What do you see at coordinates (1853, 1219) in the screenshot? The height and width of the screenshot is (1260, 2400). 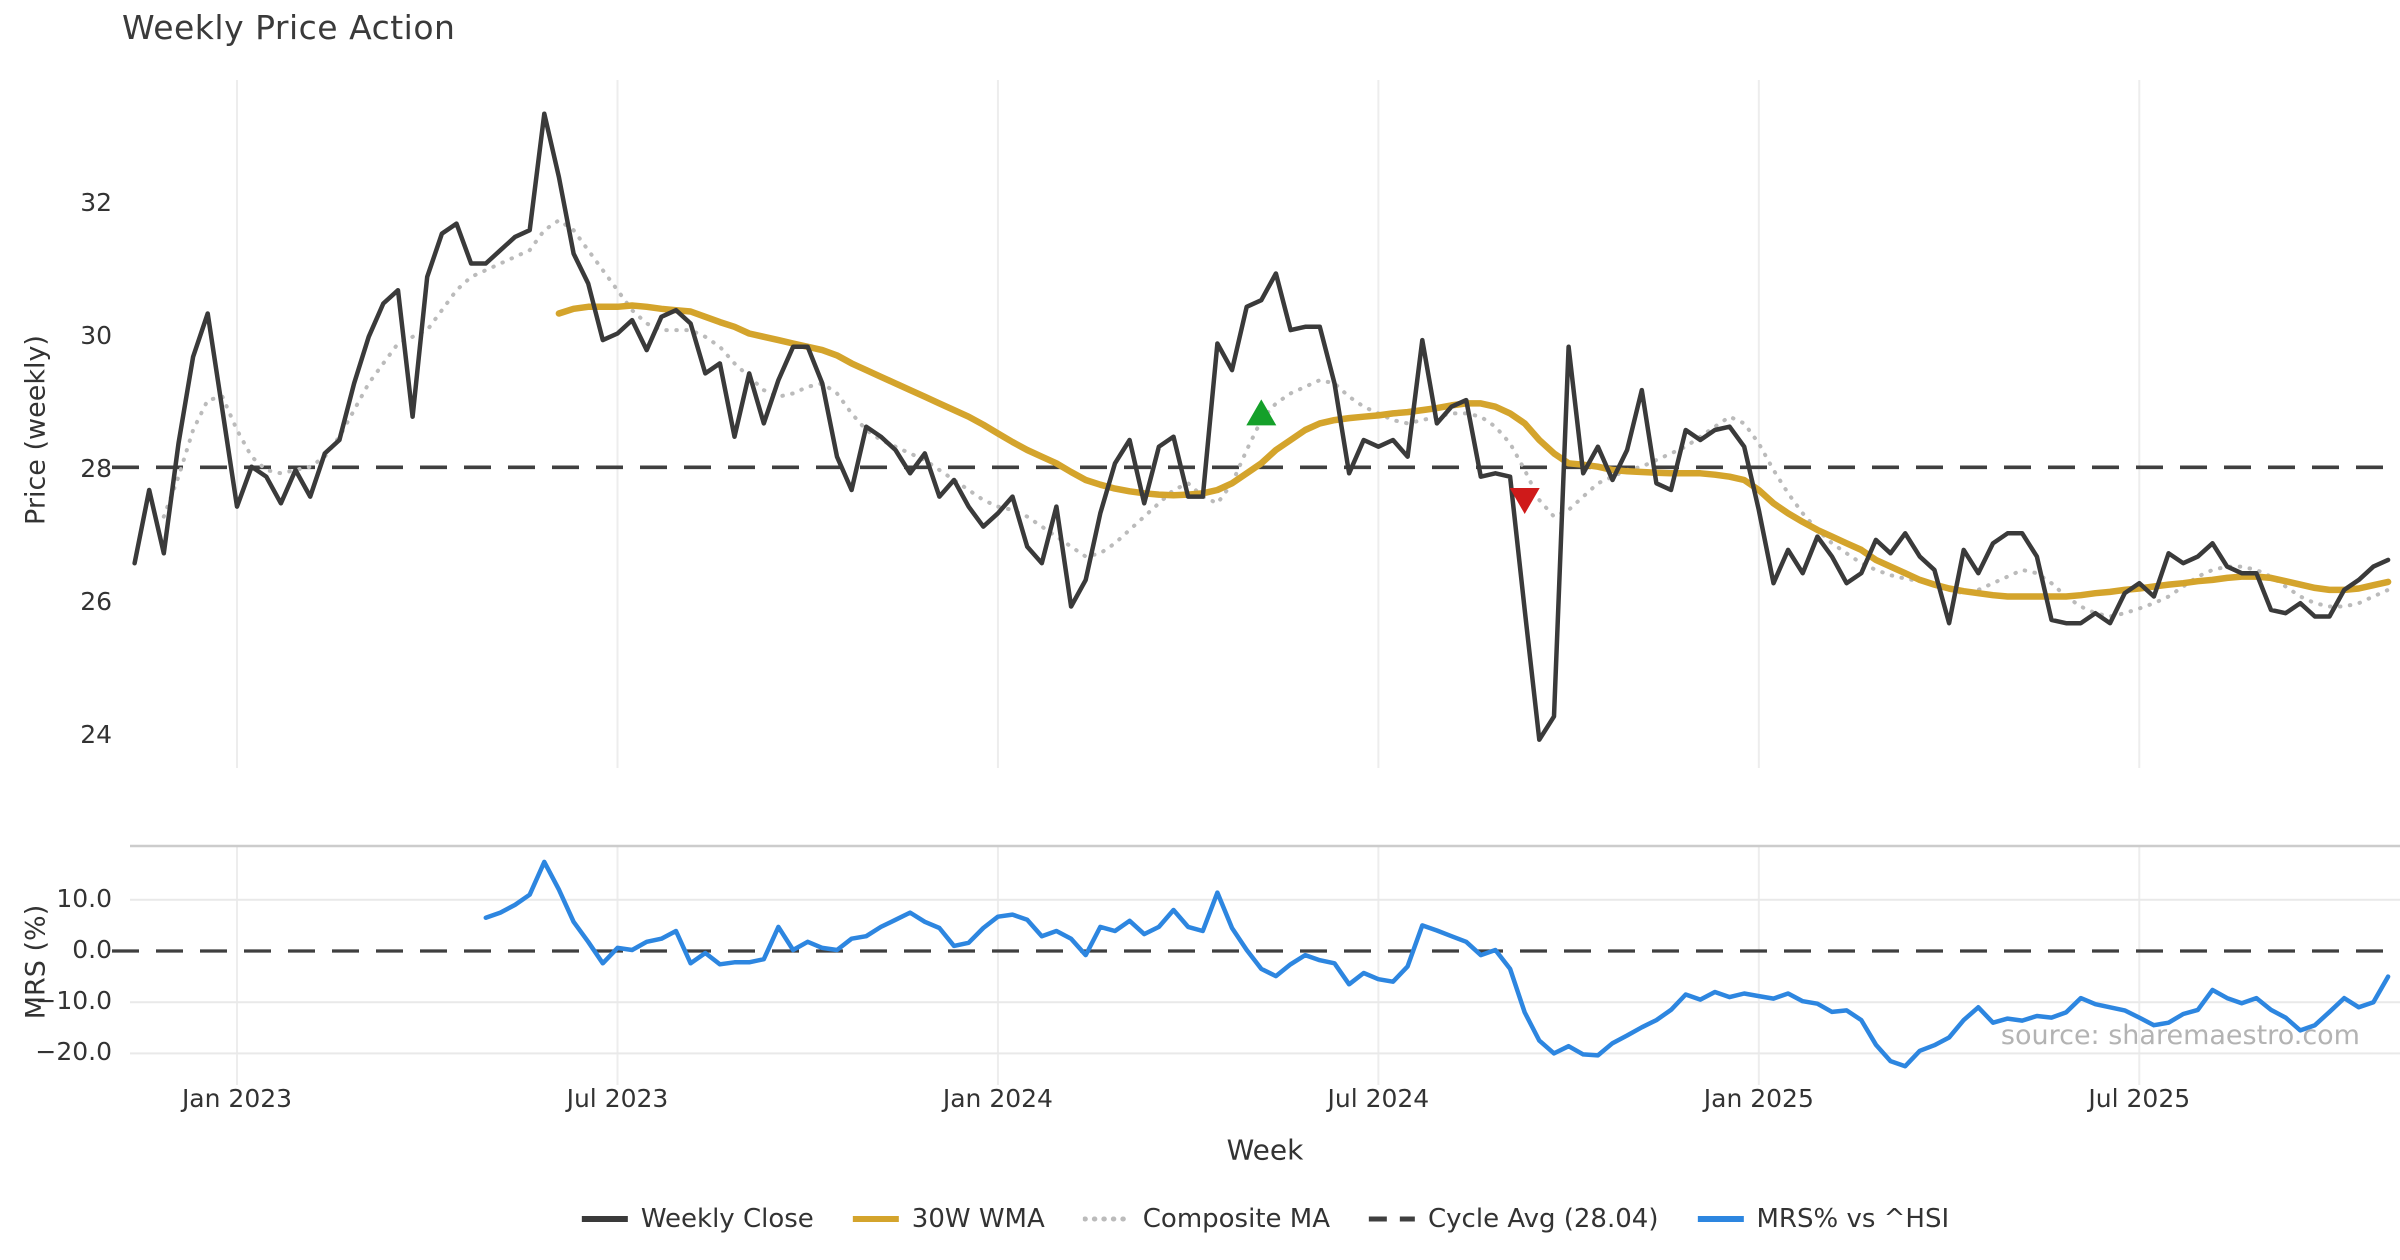 I see `legend-label: MRS% vs ^HSI` at bounding box center [1853, 1219].